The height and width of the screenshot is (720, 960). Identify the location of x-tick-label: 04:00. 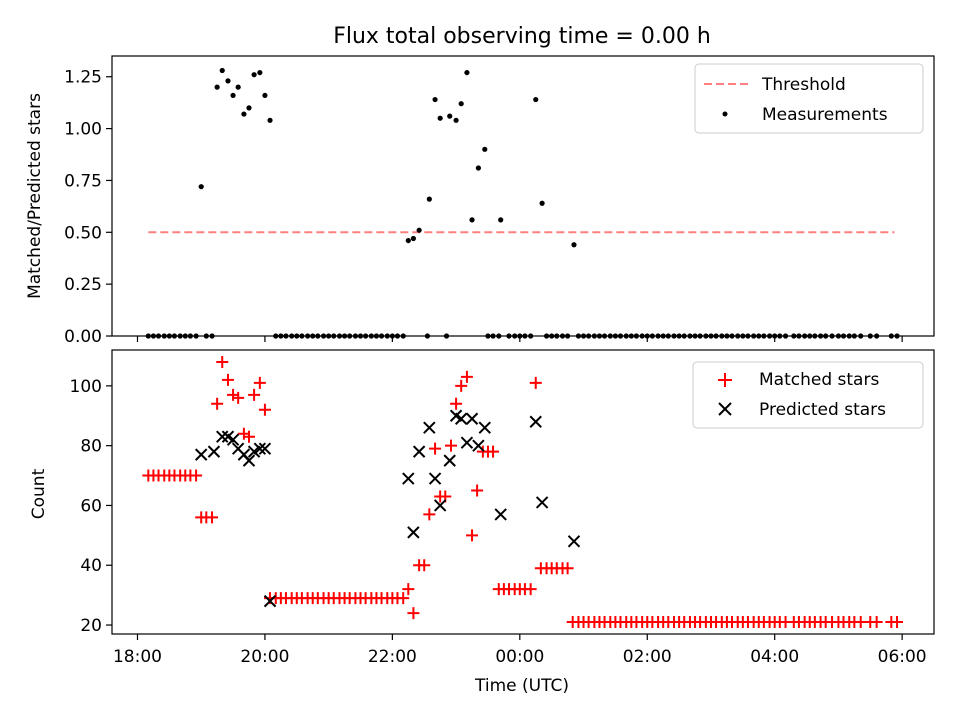
(774, 657).